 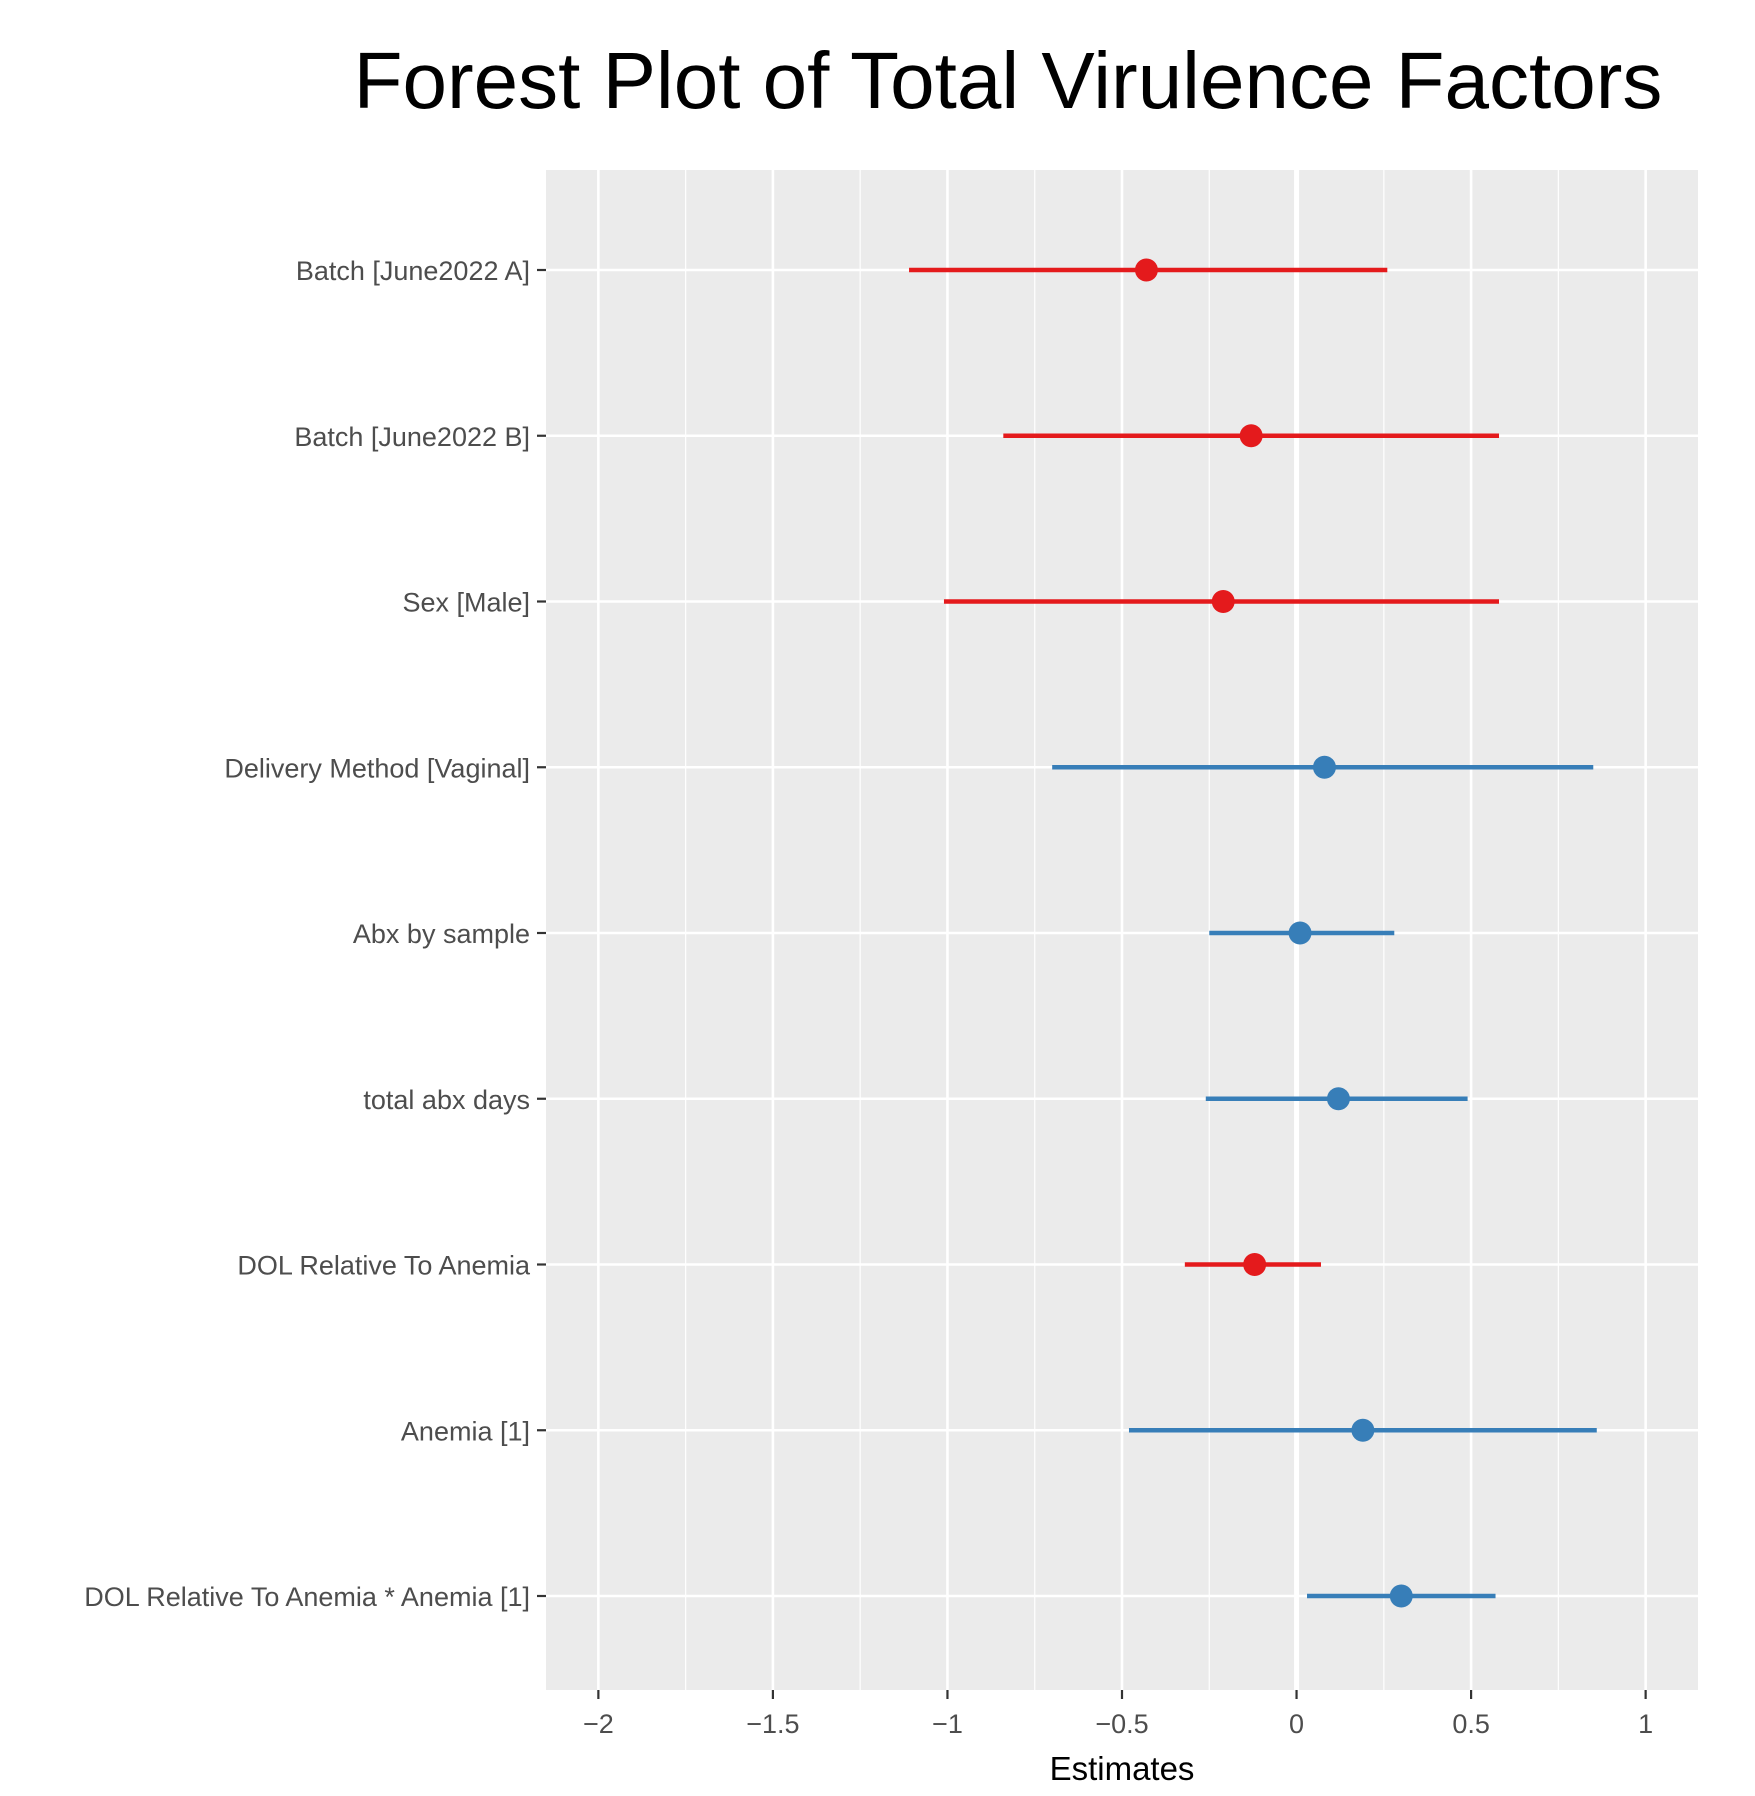 What do you see at coordinates (1296, 1724) in the screenshot?
I see `x-tick-label: 0` at bounding box center [1296, 1724].